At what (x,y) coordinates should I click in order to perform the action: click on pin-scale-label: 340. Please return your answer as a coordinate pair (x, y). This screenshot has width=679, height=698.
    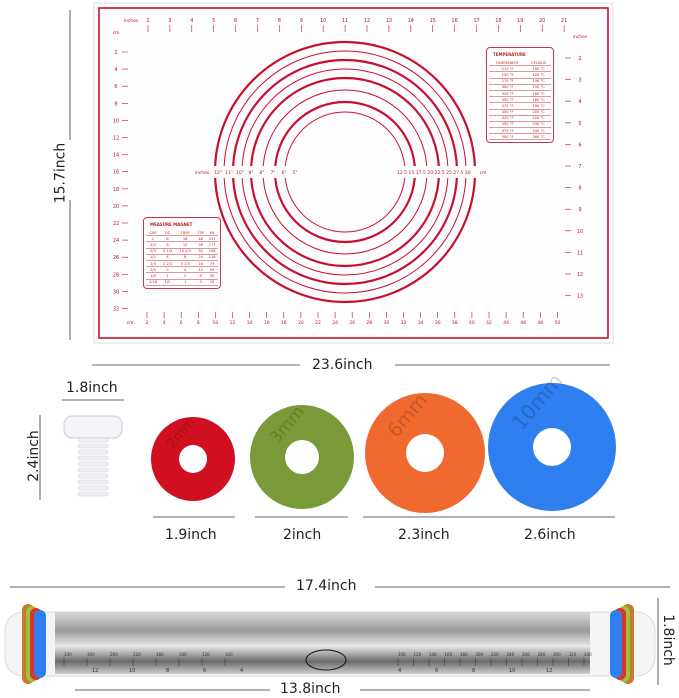
    Looking at the image, I should click on (68, 654).